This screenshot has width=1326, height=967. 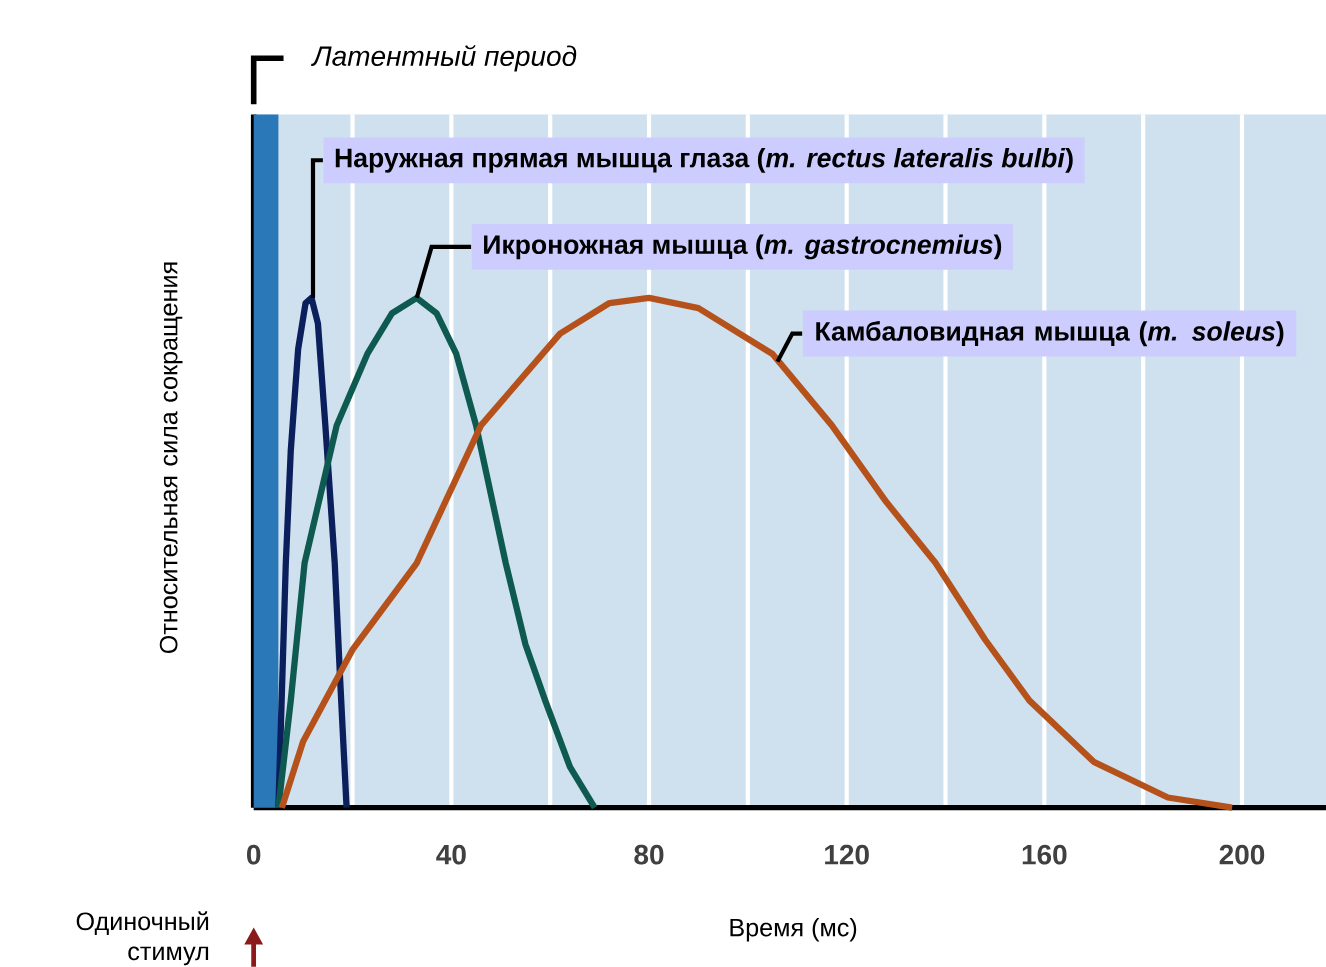 What do you see at coordinates (451, 854) in the screenshot?
I see `x-tick-label: 40` at bounding box center [451, 854].